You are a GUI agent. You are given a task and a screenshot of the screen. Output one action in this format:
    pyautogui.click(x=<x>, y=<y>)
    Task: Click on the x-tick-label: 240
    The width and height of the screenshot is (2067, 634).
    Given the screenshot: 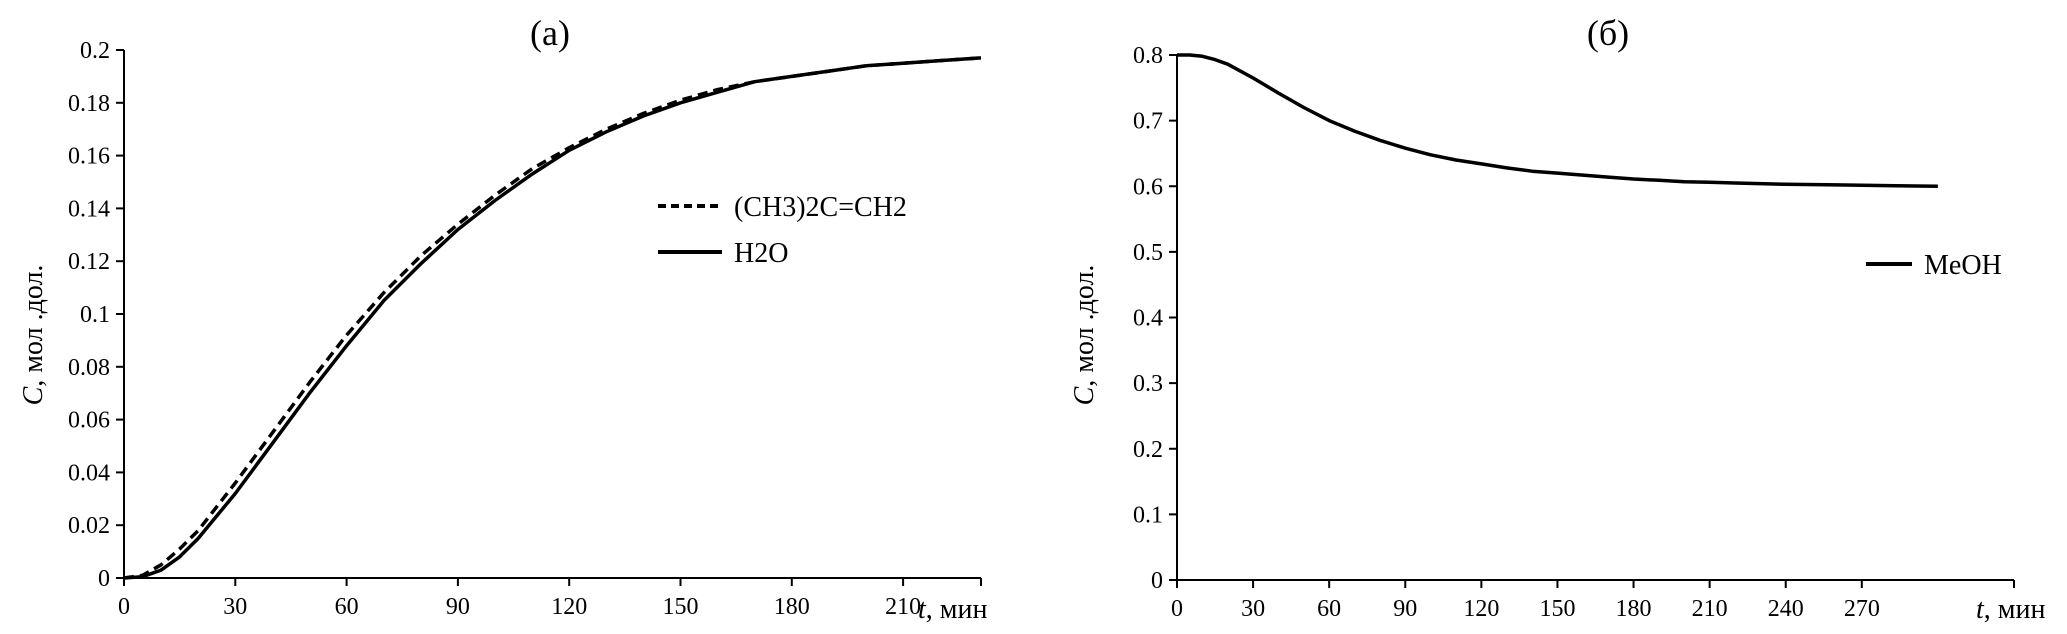 What is the action you would take?
    pyautogui.click(x=1786, y=609)
    